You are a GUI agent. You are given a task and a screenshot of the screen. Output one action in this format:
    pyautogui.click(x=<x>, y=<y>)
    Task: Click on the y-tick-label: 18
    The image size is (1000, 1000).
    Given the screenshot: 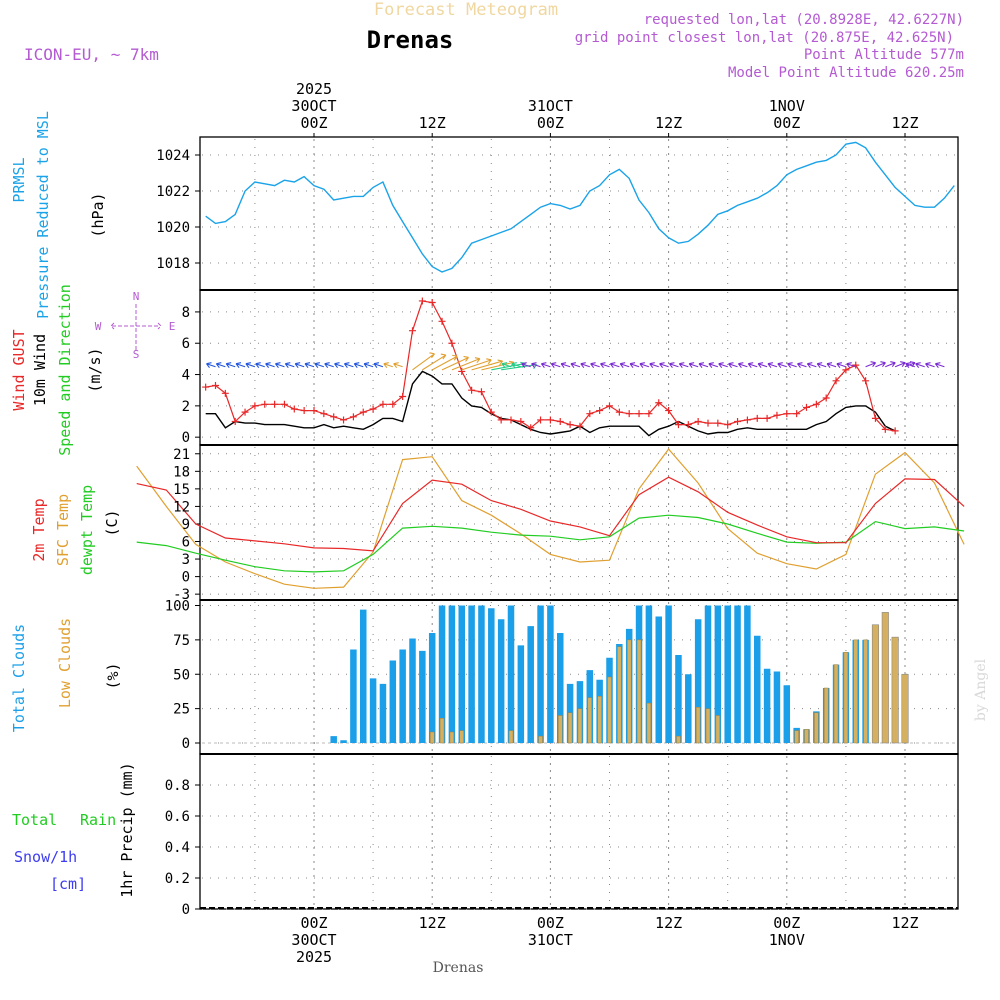 What is the action you would take?
    pyautogui.click(x=181, y=472)
    